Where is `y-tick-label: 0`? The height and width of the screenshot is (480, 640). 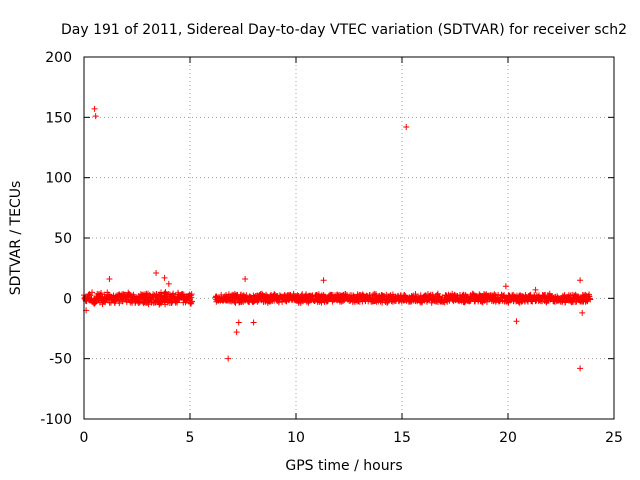
y-tick-label: 0 is located at coordinates (67, 299).